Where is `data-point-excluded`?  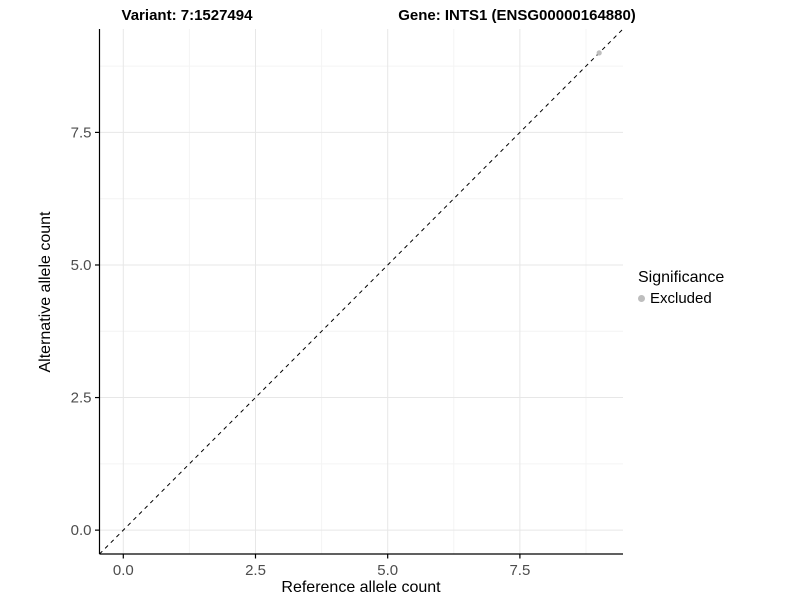
data-point-excluded is located at coordinates (599, 53).